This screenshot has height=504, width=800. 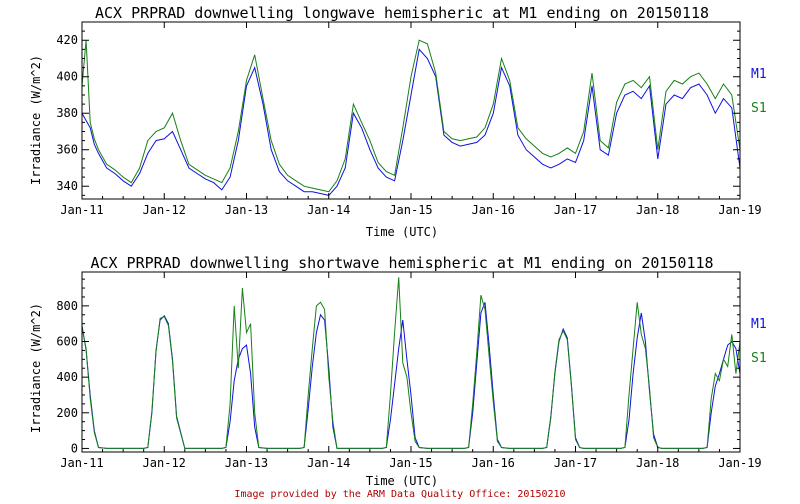 What do you see at coordinates (164, 210) in the screenshot?
I see `longwave-xtick-label: Jan-12` at bounding box center [164, 210].